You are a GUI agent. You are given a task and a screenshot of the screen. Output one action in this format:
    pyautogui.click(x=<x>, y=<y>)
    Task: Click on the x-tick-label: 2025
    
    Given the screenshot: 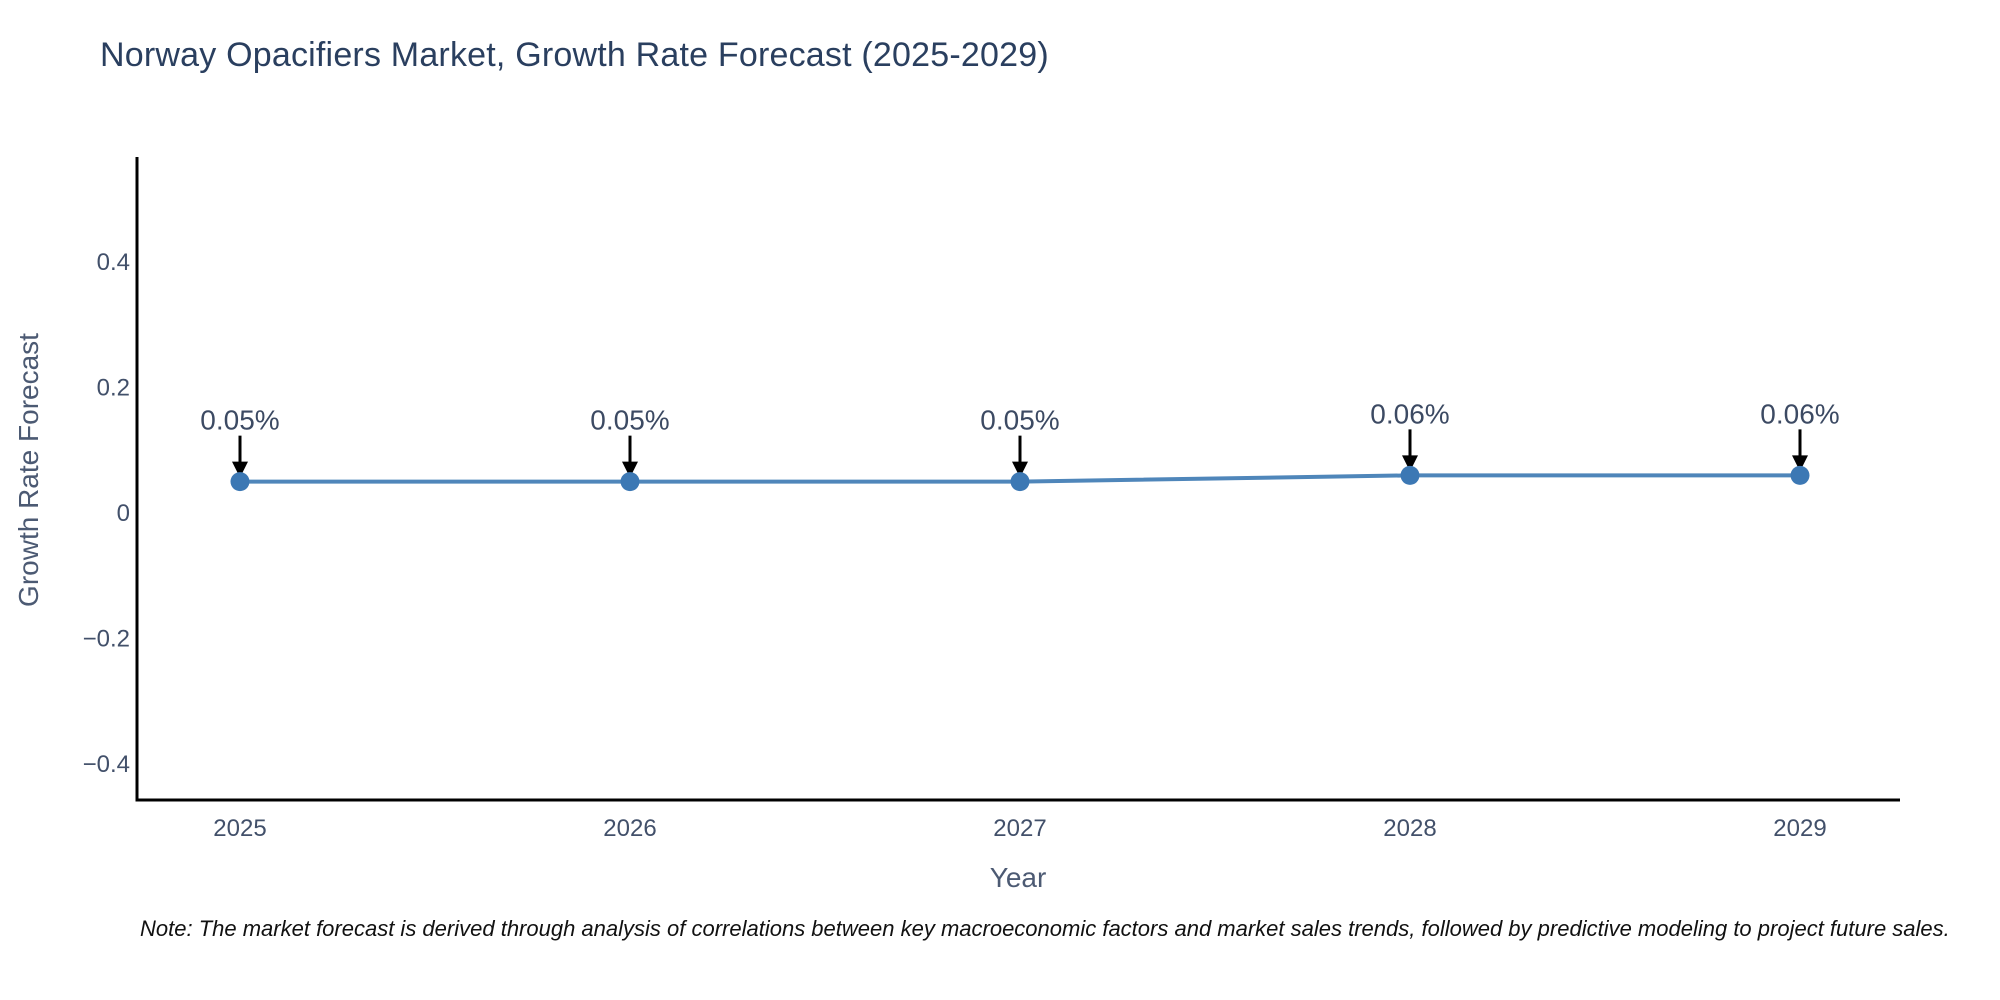 What is the action you would take?
    pyautogui.click(x=239, y=828)
    